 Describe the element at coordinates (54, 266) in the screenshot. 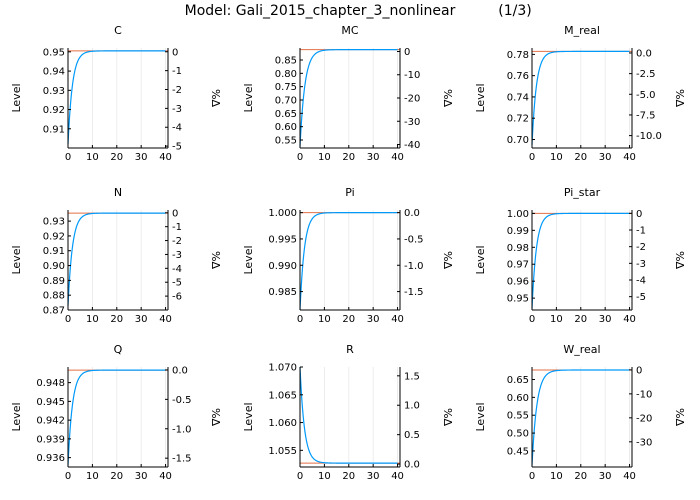

I see `y-tick-label: 0.90` at that location.